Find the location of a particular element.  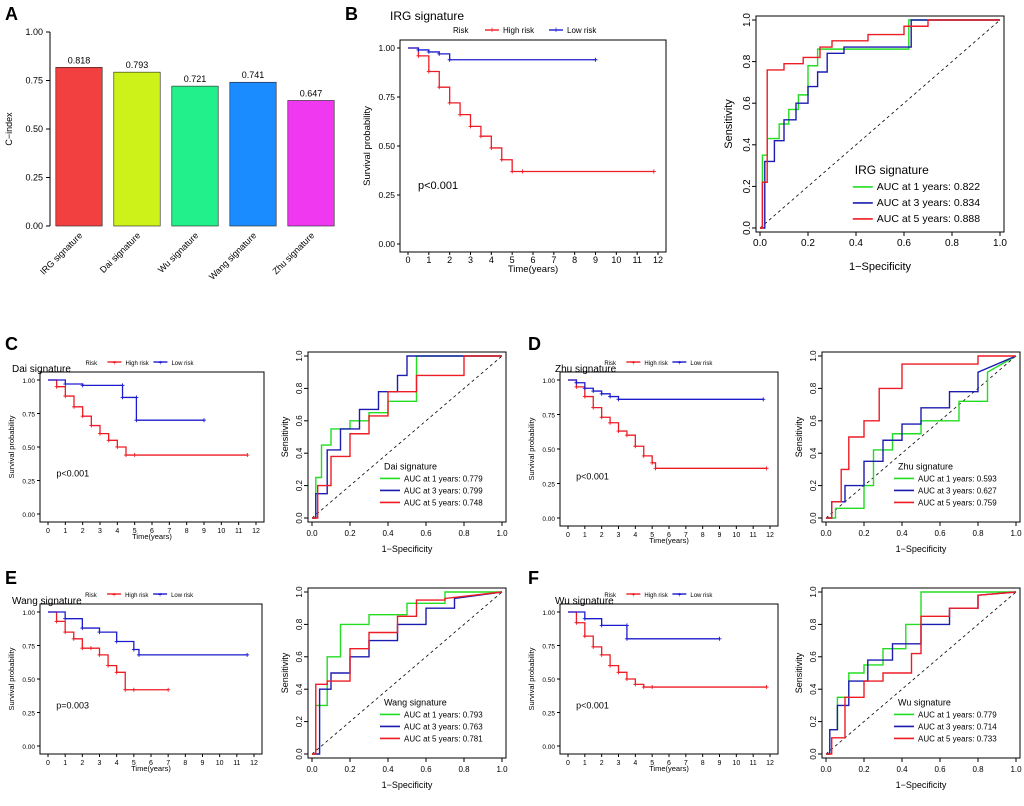

c-roc-xtick-label: 0.0 is located at coordinates (312, 533).